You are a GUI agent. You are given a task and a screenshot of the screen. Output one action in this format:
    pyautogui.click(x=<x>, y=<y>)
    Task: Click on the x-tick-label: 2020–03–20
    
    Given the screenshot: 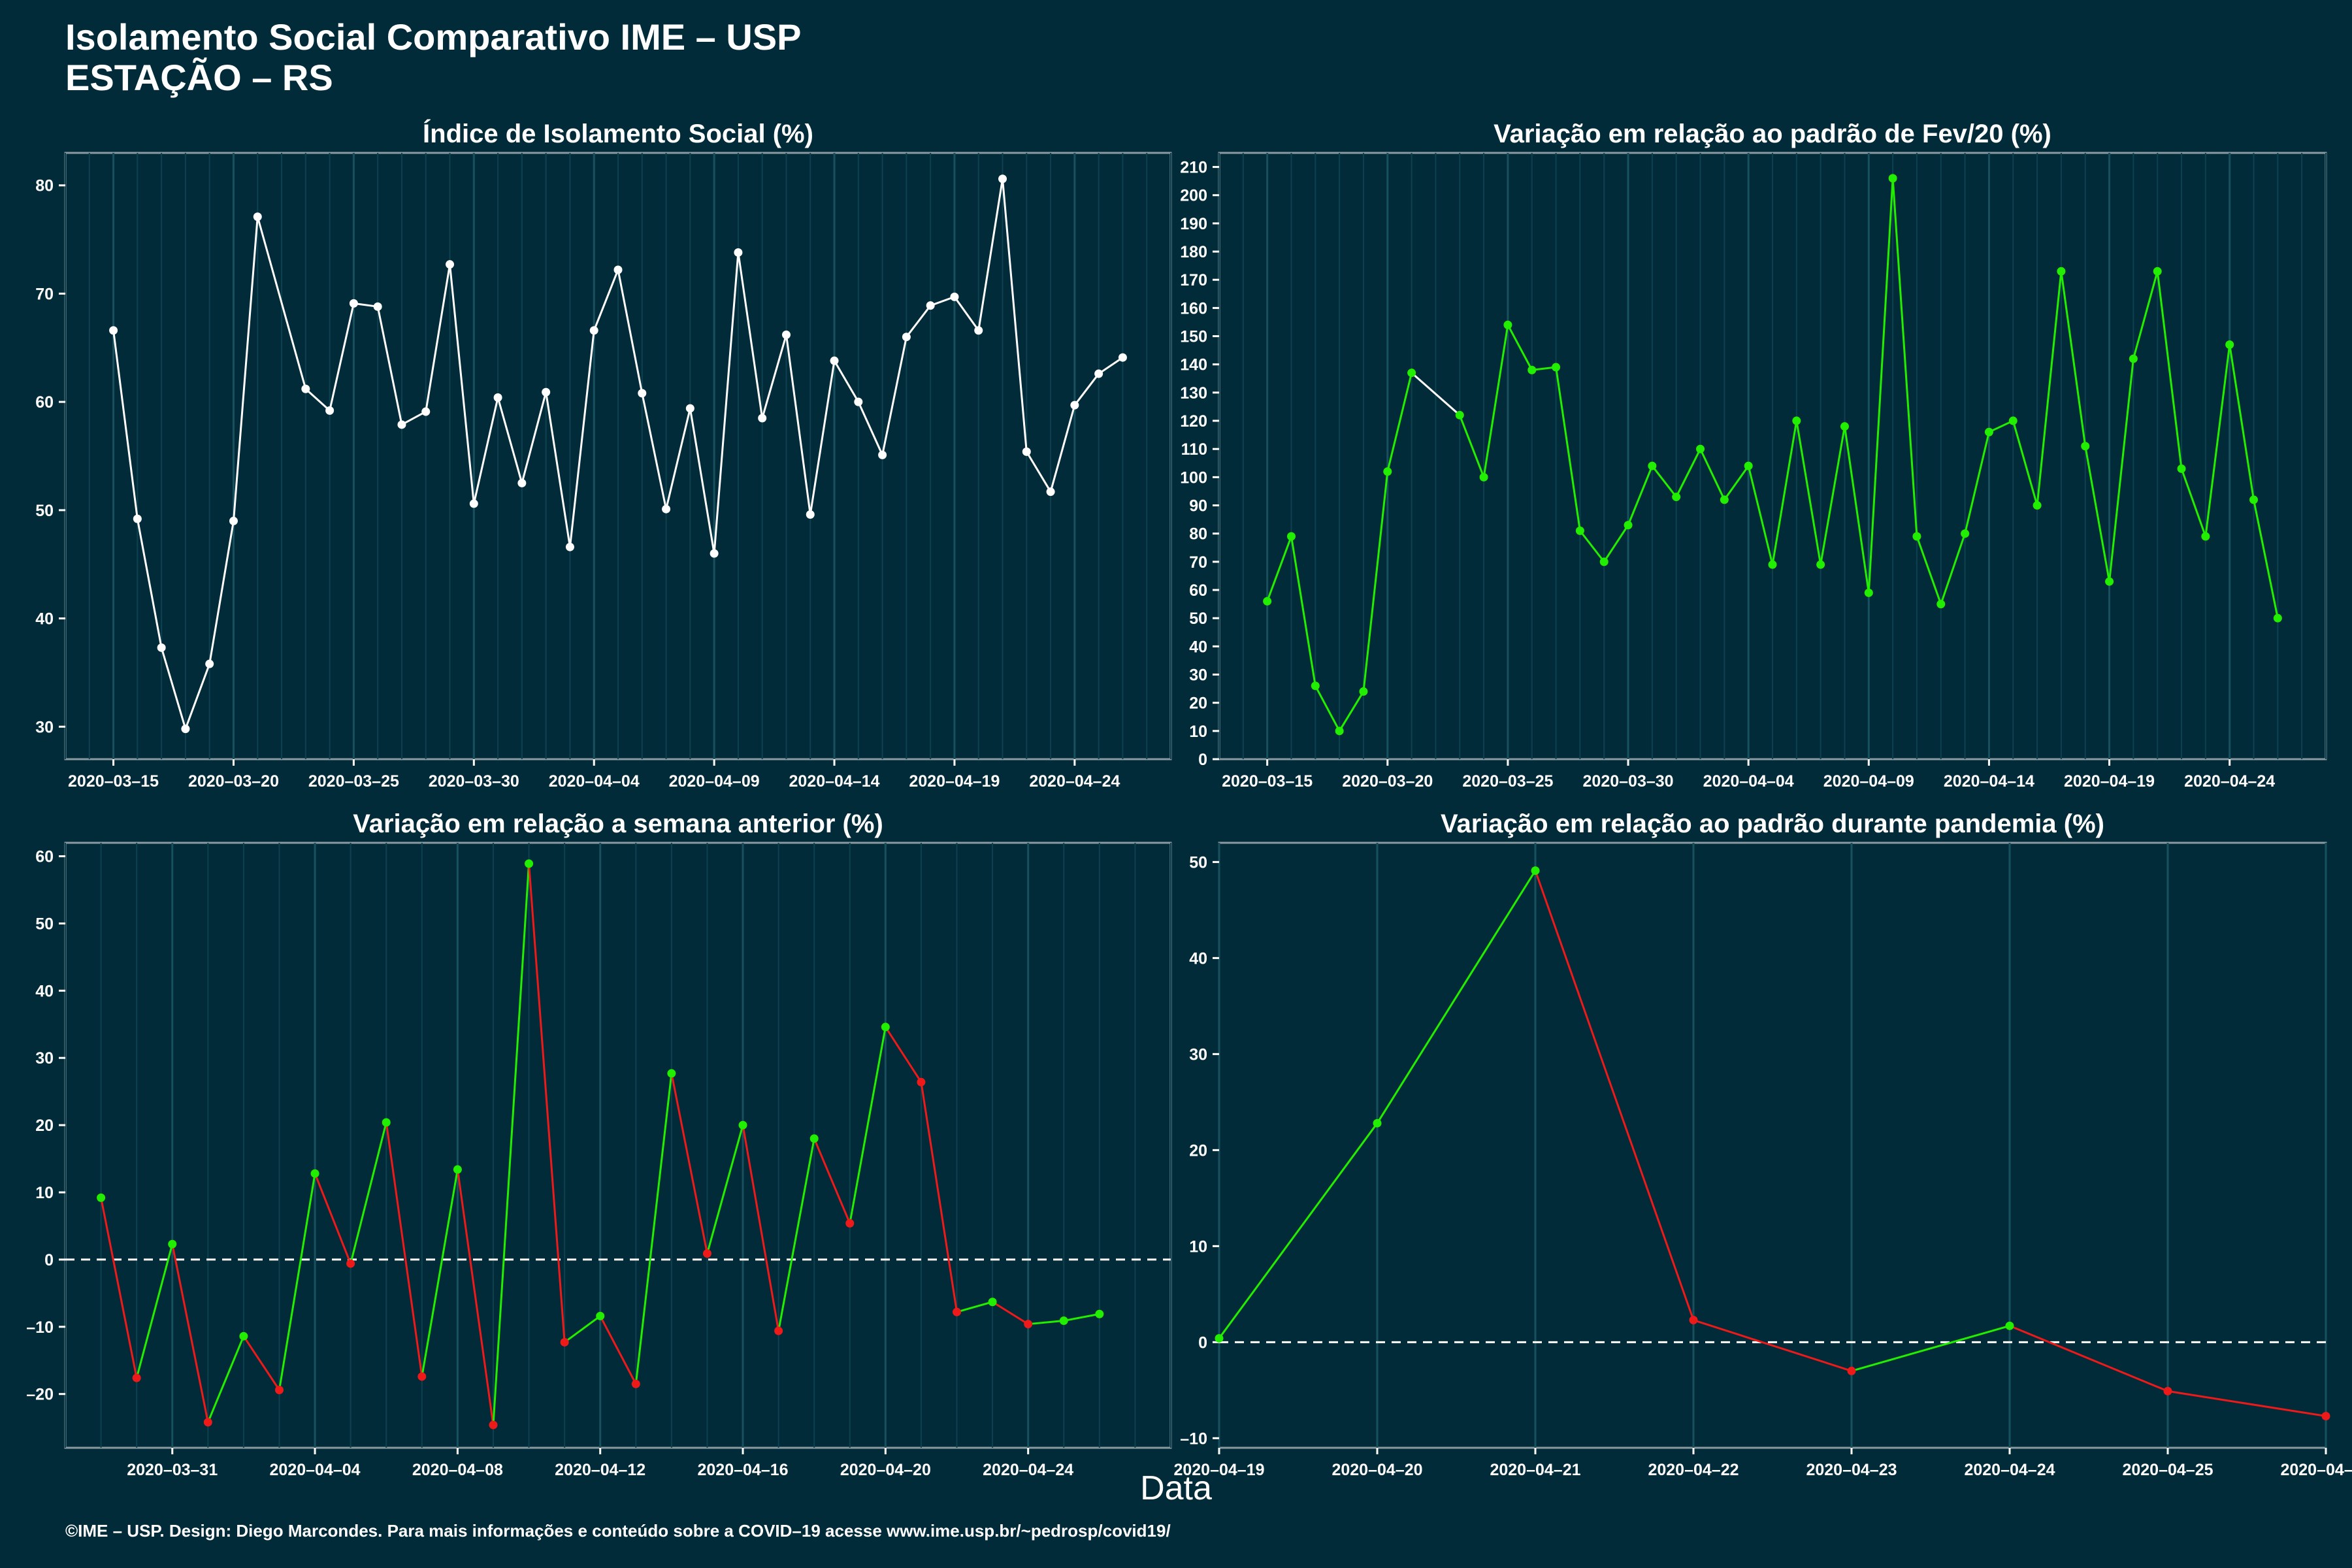 What is the action you would take?
    pyautogui.click(x=1387, y=781)
    